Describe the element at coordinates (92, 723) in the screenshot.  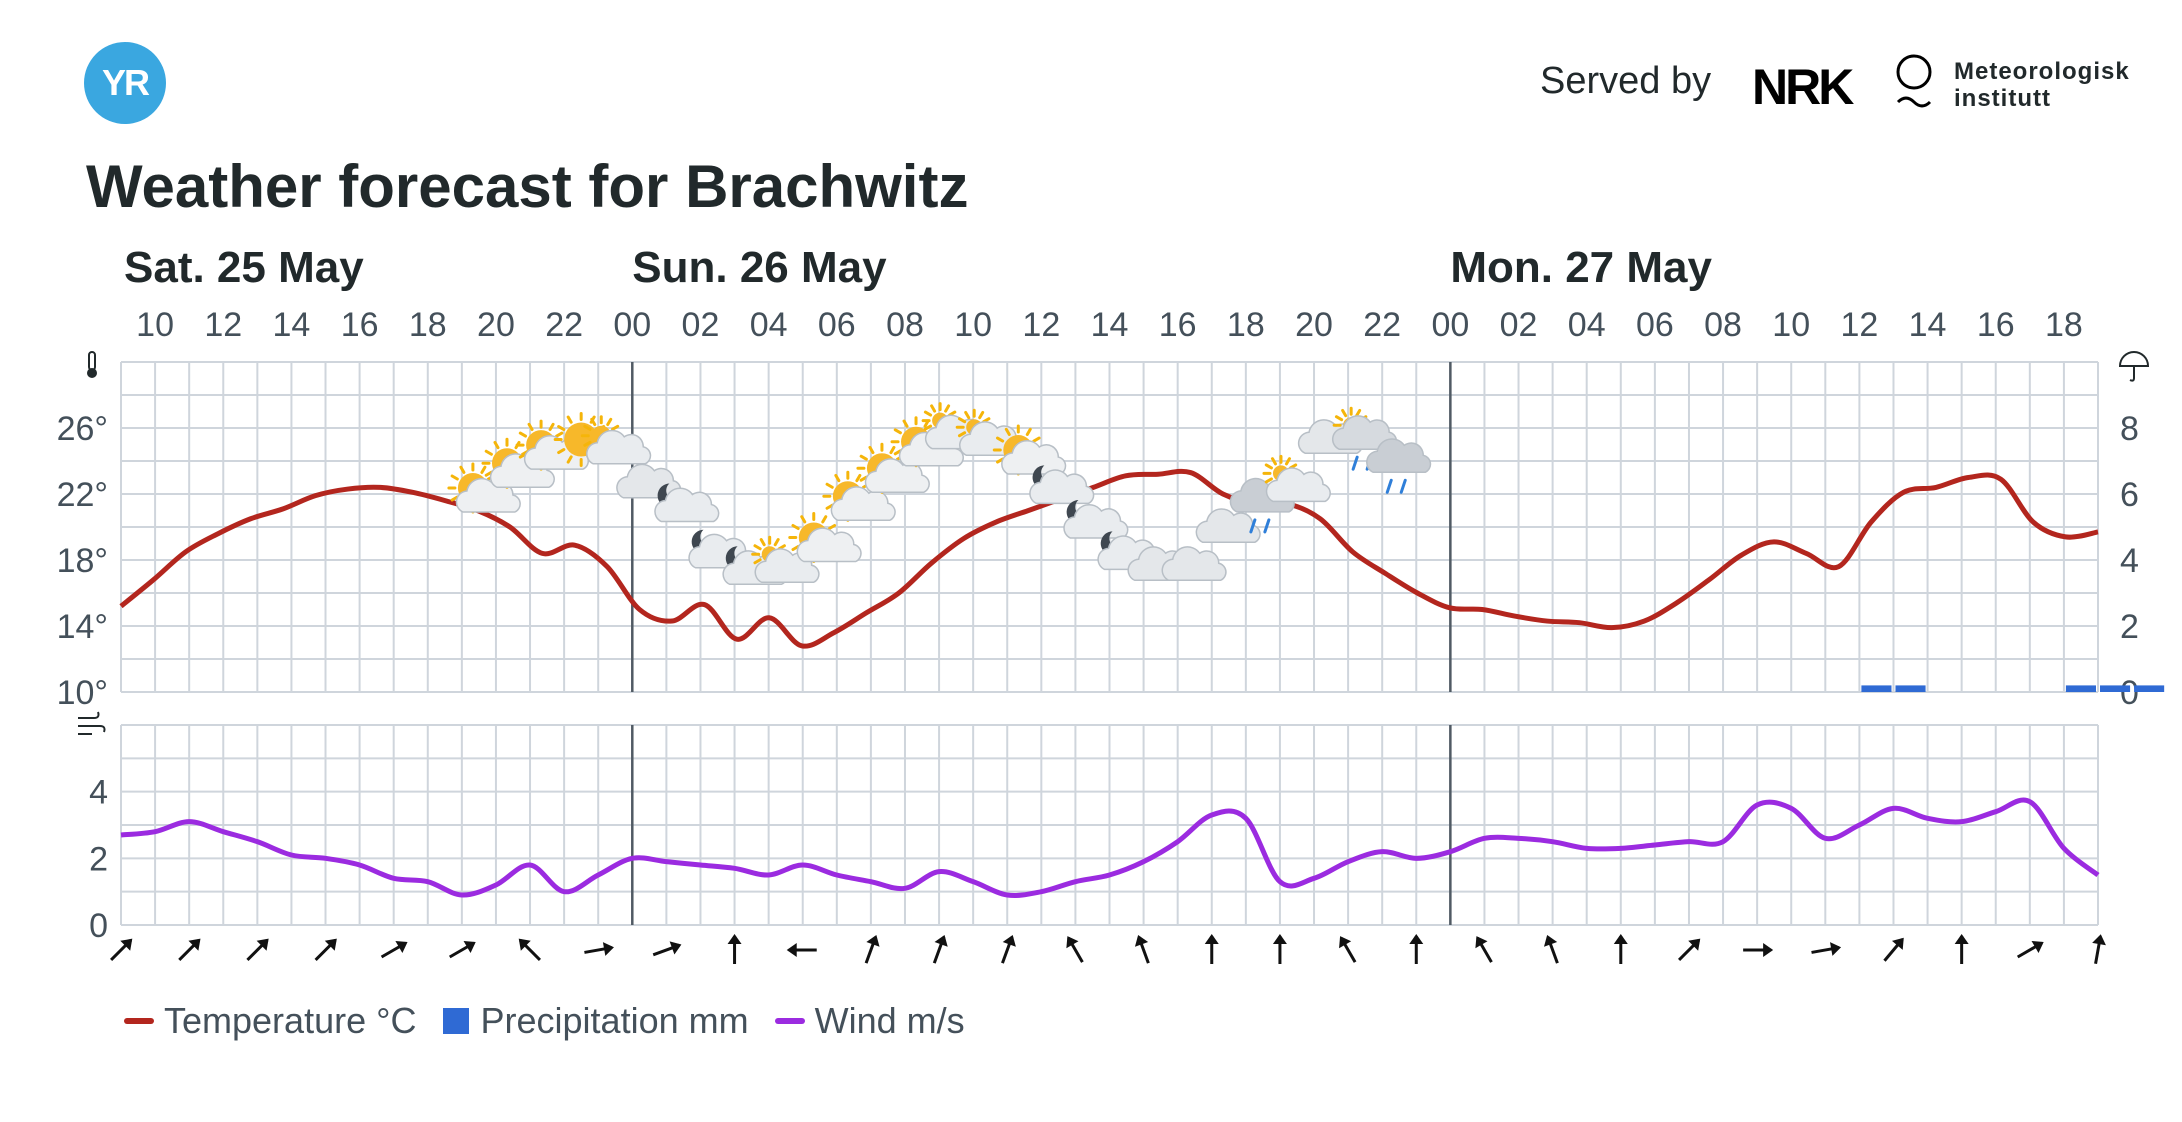
I see `wind-icon-lines` at that location.